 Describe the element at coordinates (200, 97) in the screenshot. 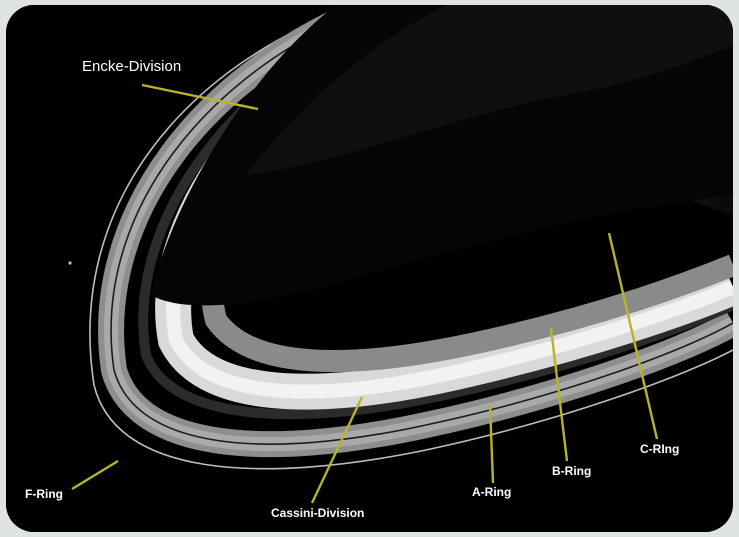

I see `encke-pointer` at that location.